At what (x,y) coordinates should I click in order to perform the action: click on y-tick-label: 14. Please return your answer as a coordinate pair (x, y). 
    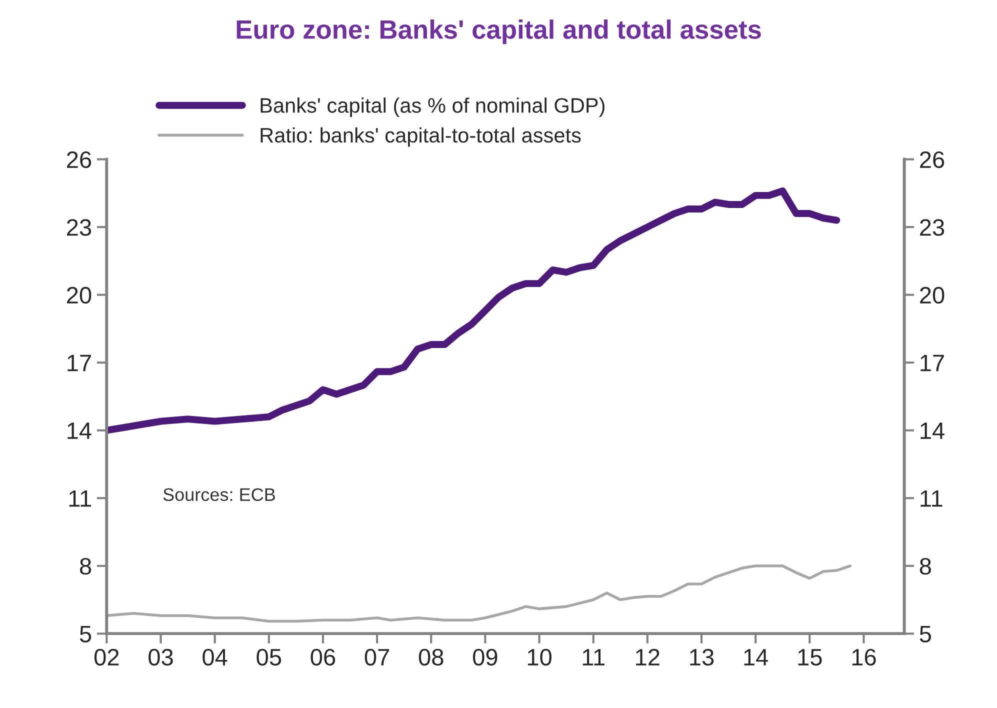
    Looking at the image, I should click on (80, 430).